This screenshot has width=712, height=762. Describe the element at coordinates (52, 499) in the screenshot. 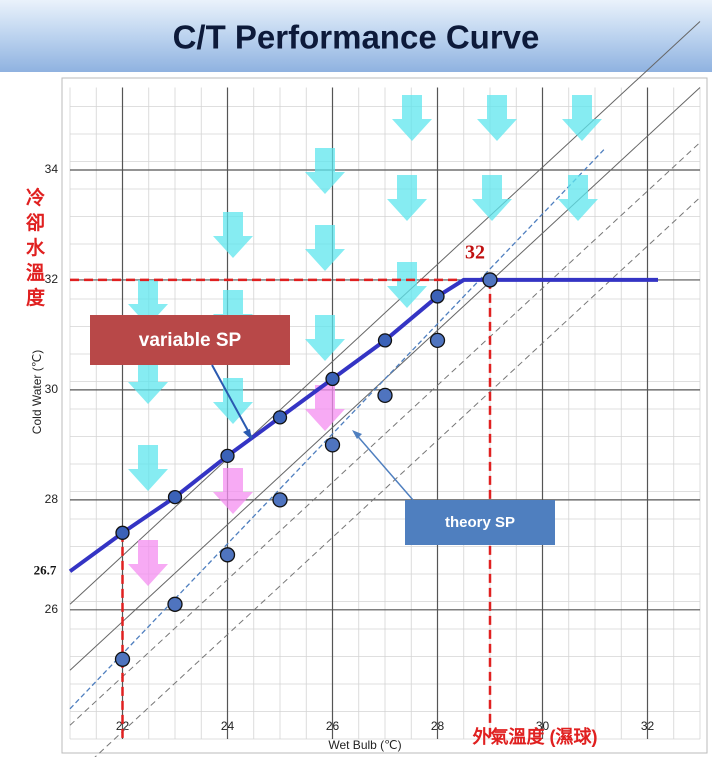

I see `y-tick-label: 28` at that location.